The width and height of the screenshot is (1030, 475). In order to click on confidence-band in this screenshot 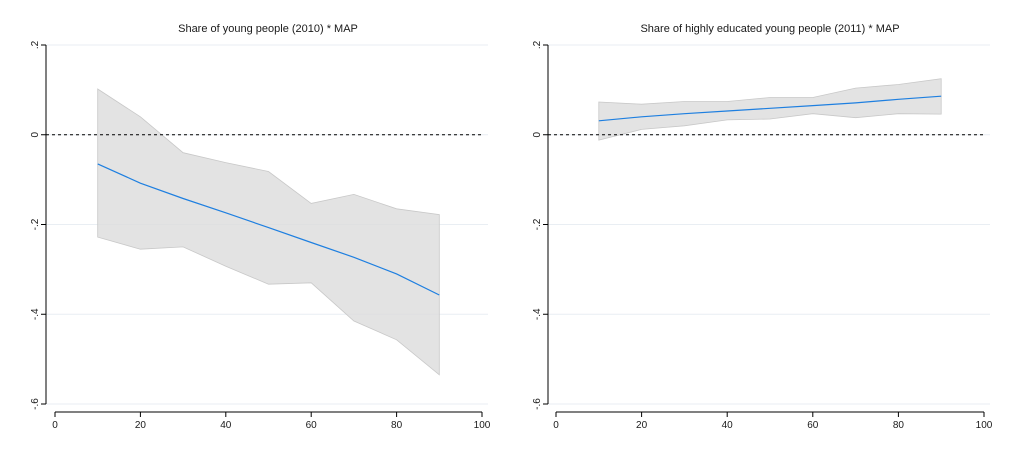, I will do `click(770, 109)`.